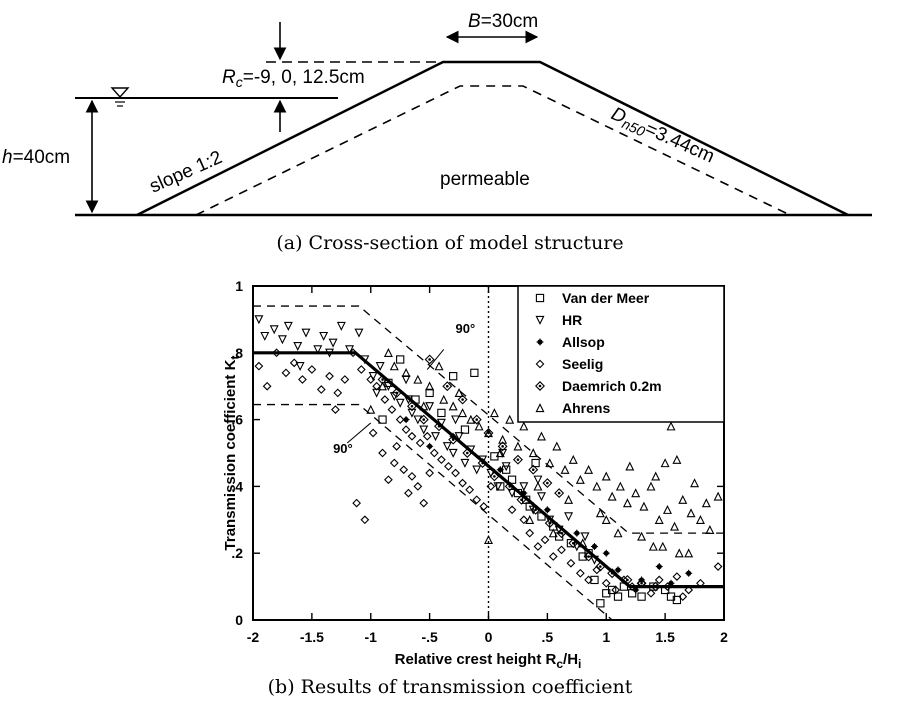  Describe the element at coordinates (662, 136) in the screenshot. I see `dn50-label: Dn50=3.44cm` at that location.